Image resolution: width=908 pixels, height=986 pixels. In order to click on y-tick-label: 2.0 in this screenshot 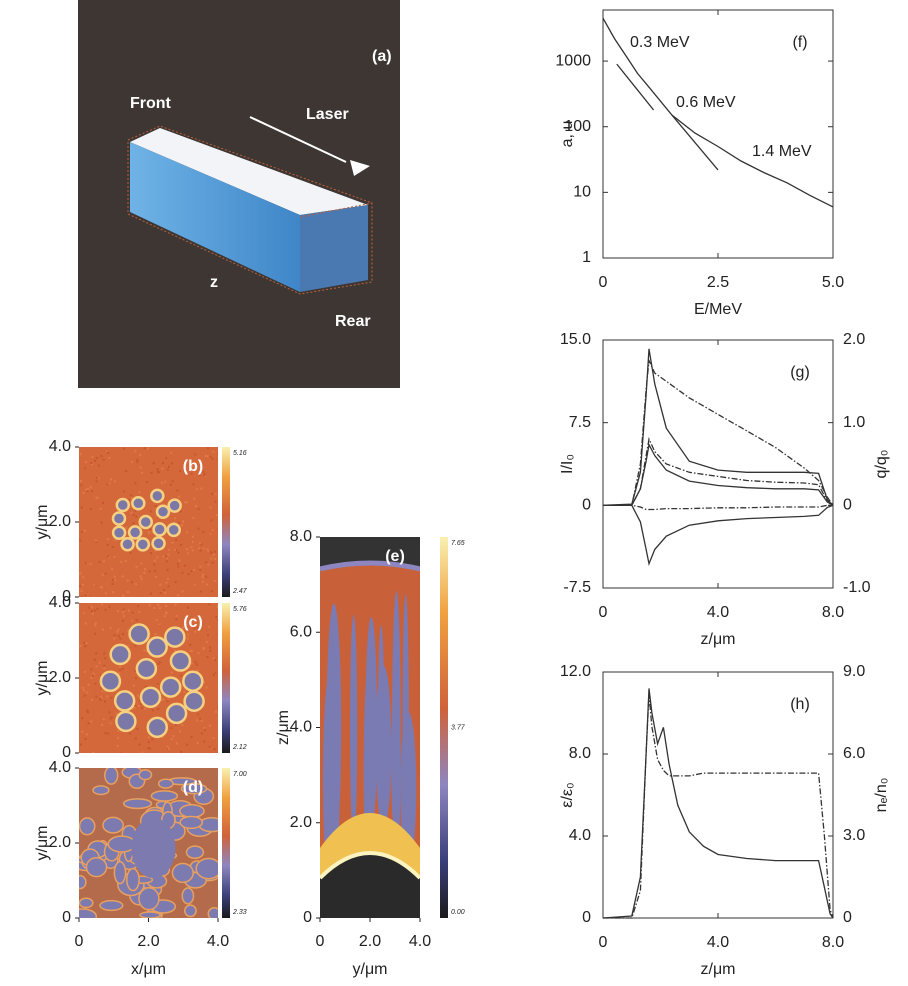, I will do `click(60, 521)`.